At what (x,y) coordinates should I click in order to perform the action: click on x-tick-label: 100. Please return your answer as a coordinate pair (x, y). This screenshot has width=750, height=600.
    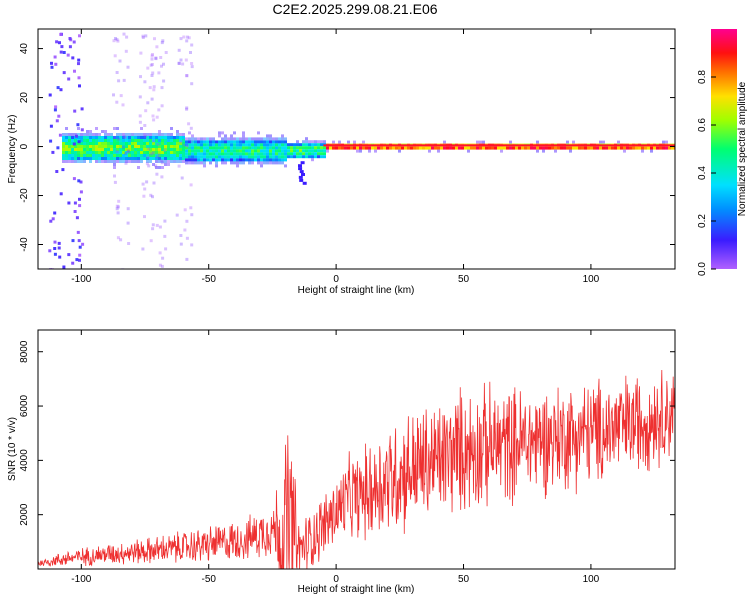
    Looking at the image, I should click on (591, 279).